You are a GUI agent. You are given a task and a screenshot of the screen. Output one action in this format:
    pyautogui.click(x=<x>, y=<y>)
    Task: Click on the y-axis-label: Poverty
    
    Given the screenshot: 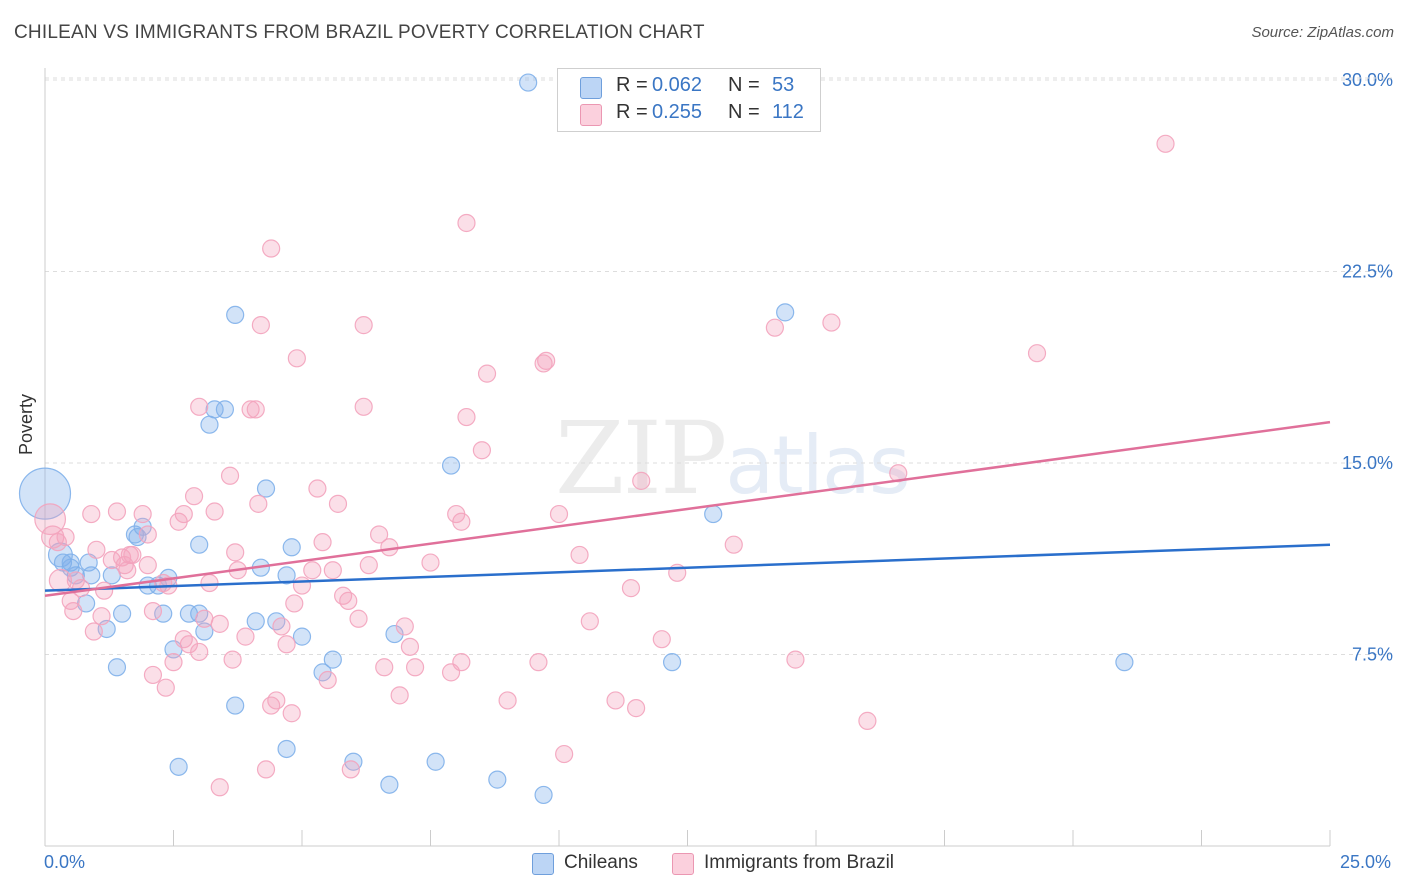 What is the action you would take?
    pyautogui.click(x=26, y=424)
    